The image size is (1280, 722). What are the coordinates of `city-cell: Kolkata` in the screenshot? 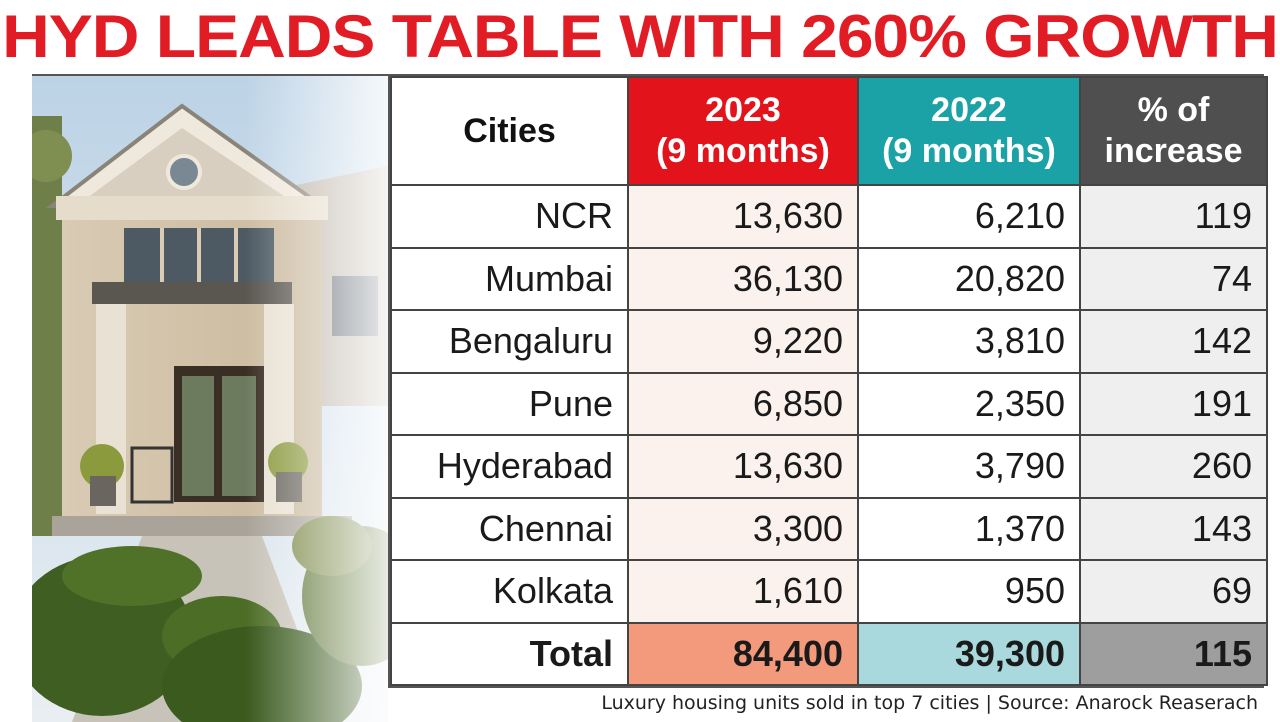 It's located at (509, 591).